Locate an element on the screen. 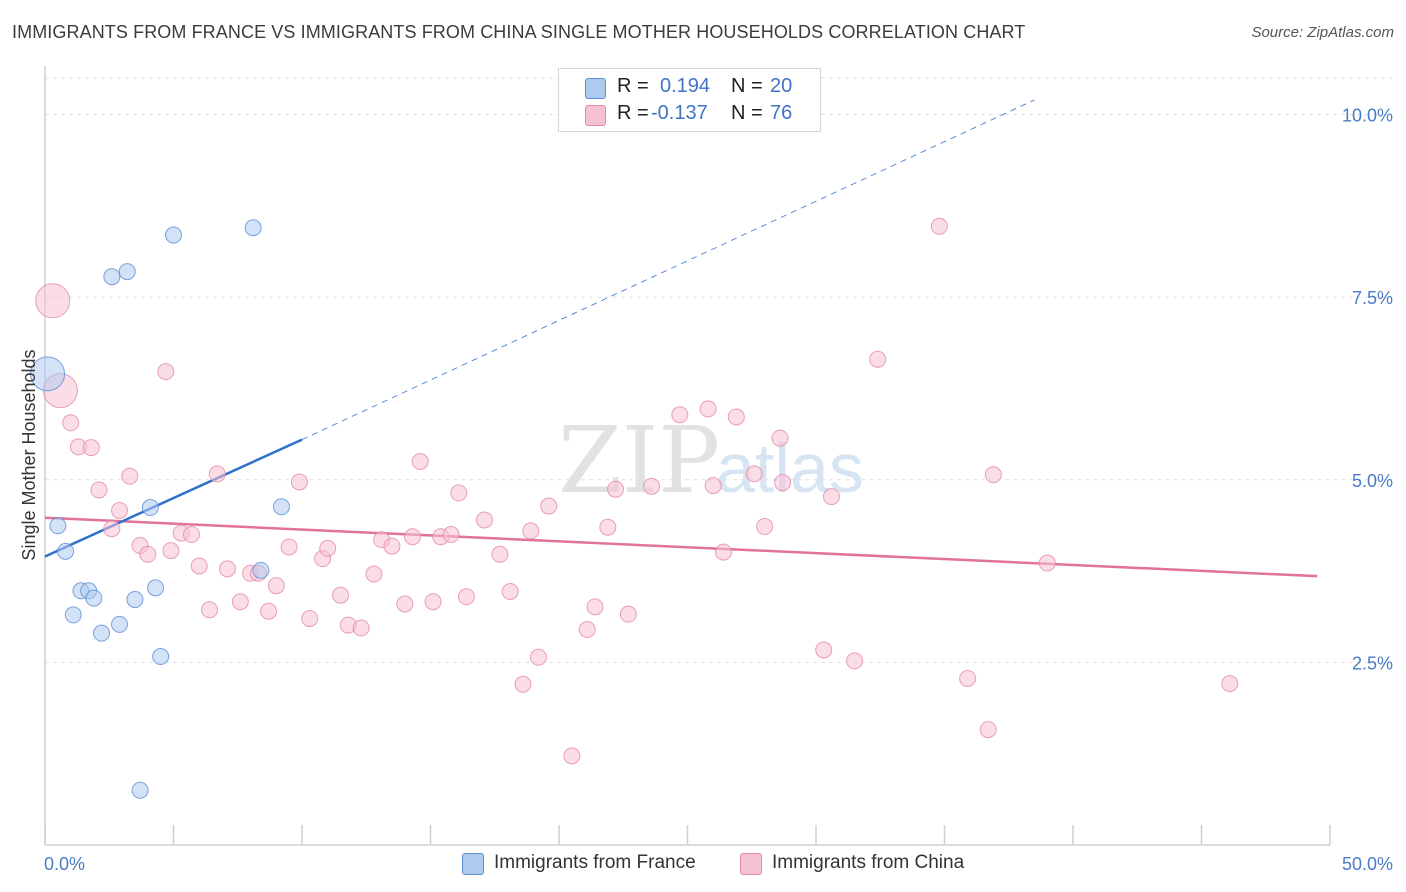 This screenshot has width=1406, height=892. bottom-legend-china: Immigrants from China is located at coordinates (870, 865).